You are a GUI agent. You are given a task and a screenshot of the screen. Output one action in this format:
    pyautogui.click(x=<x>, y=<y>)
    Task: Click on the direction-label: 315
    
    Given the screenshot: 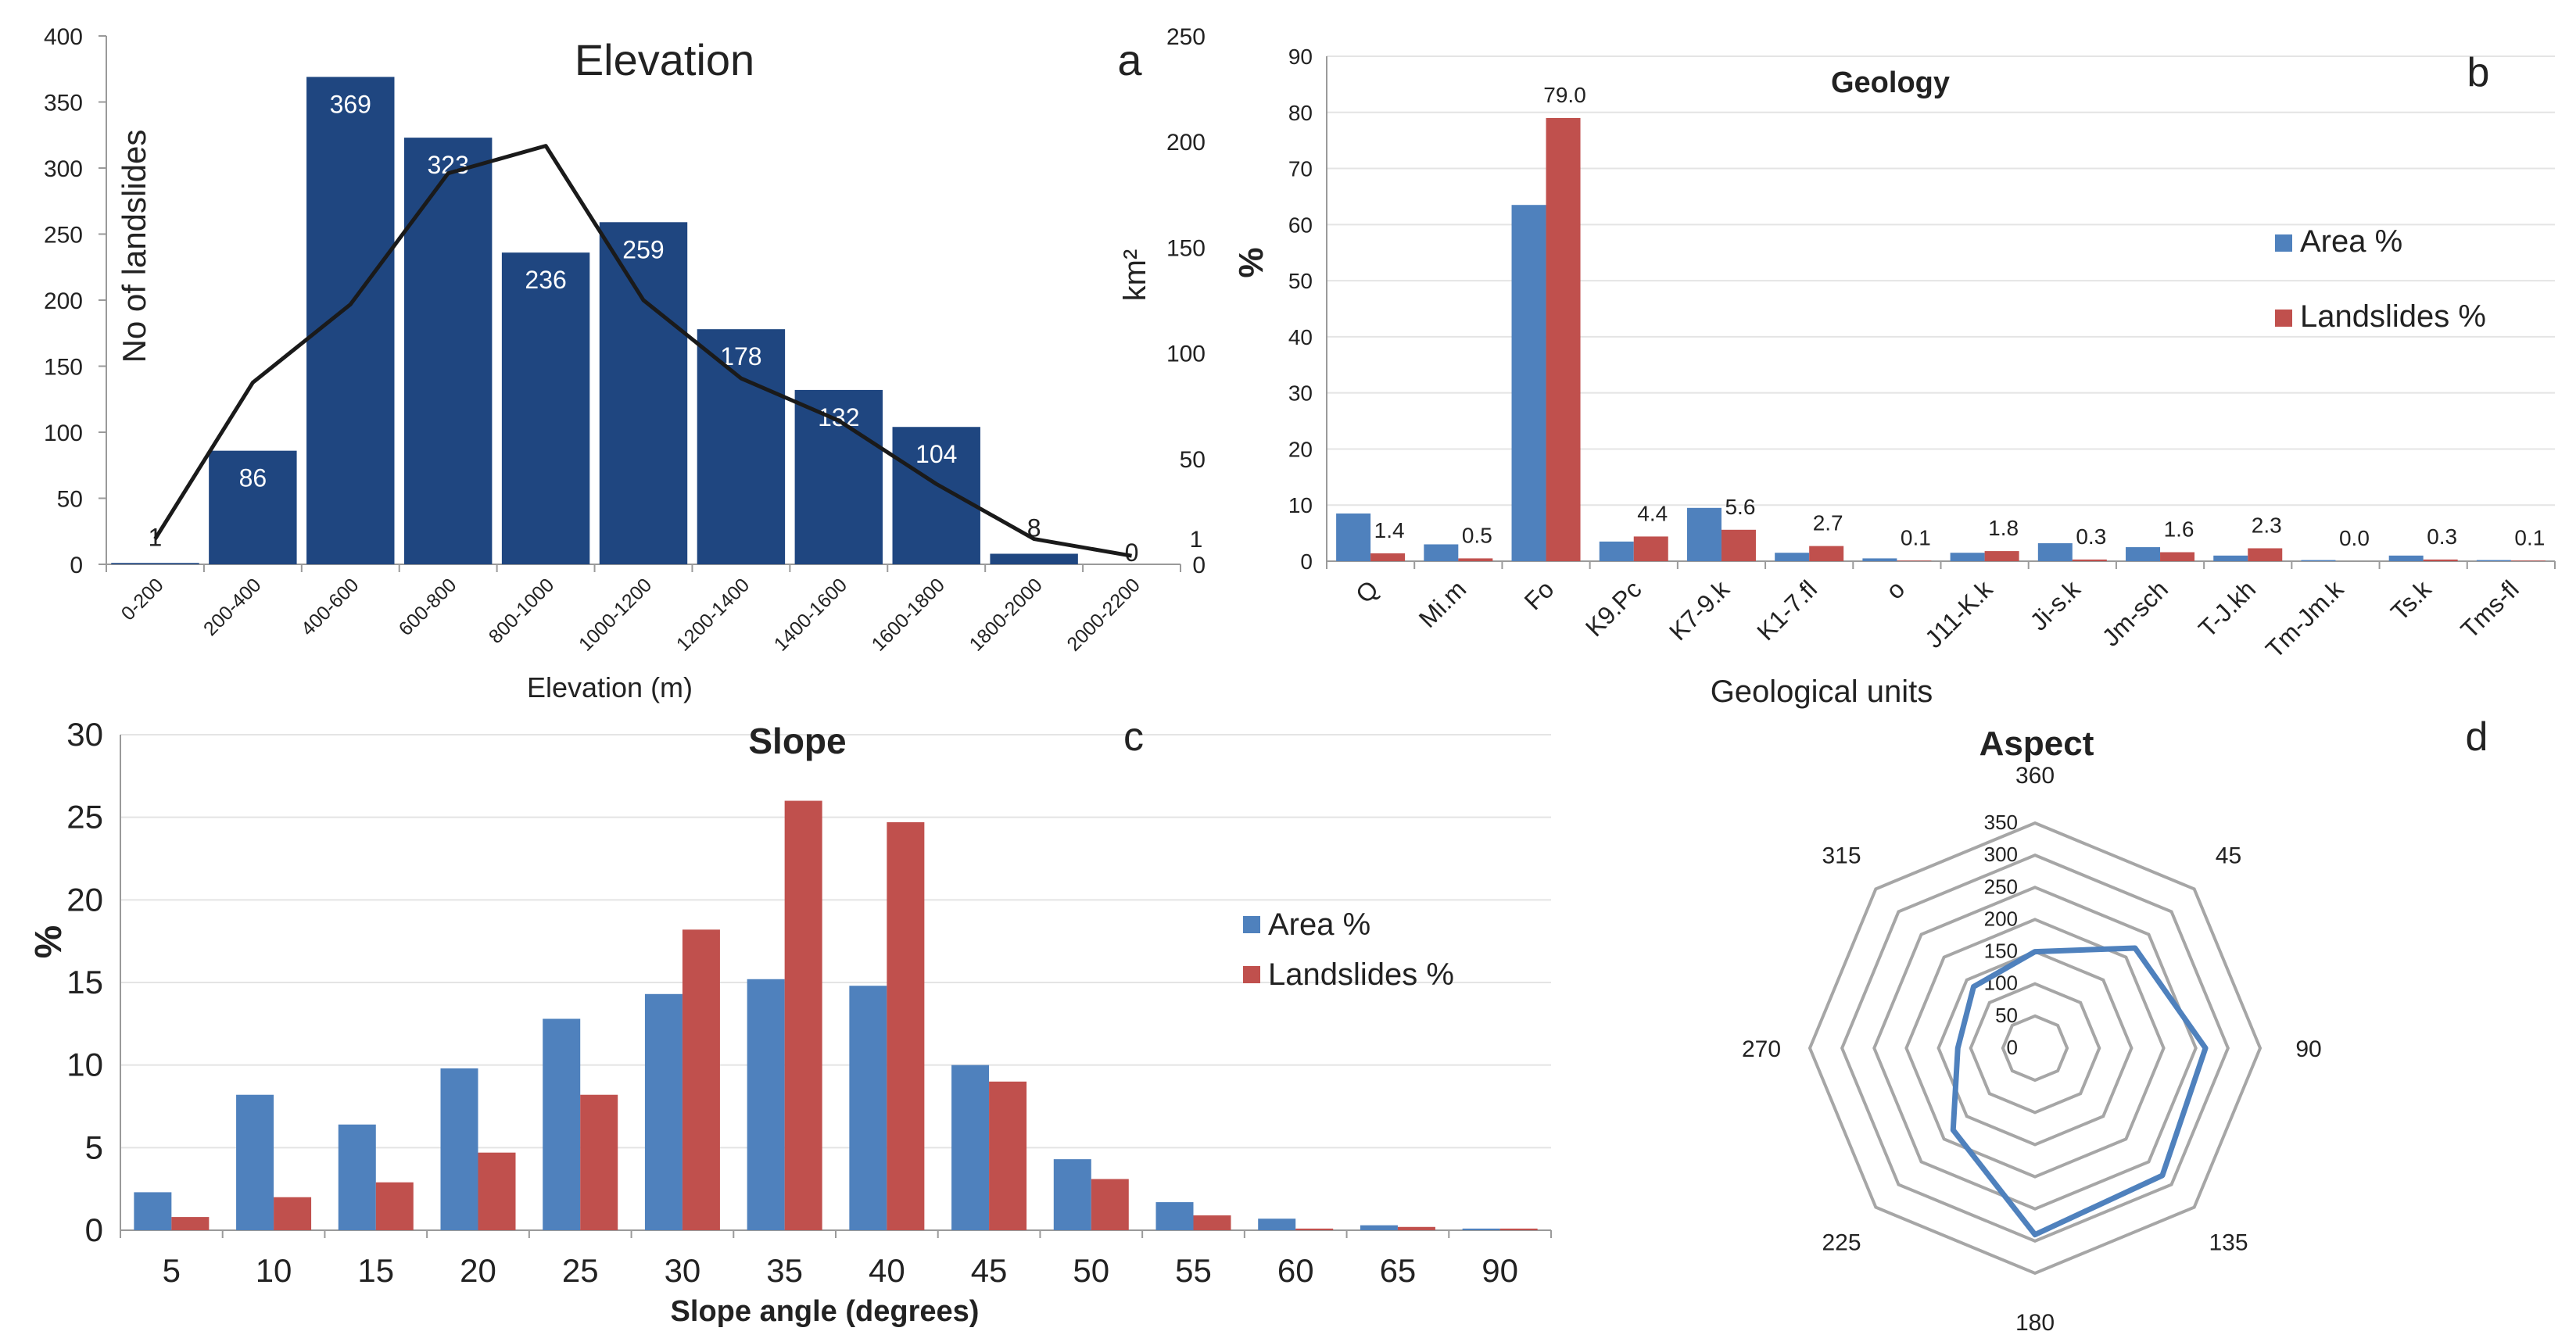 What is the action you would take?
    pyautogui.click(x=1841, y=856)
    